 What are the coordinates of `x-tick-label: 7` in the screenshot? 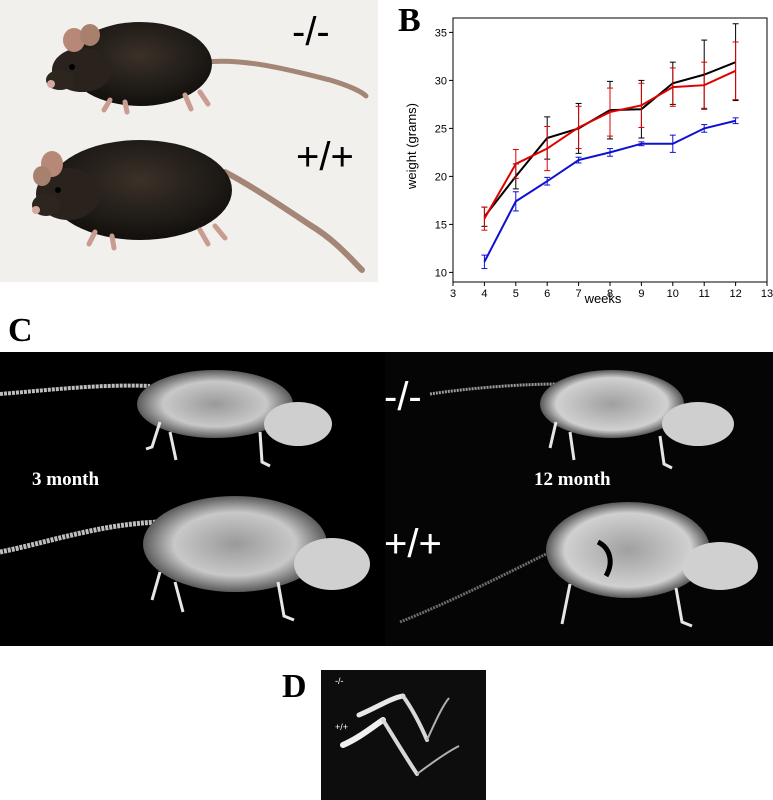 It's located at (579, 294).